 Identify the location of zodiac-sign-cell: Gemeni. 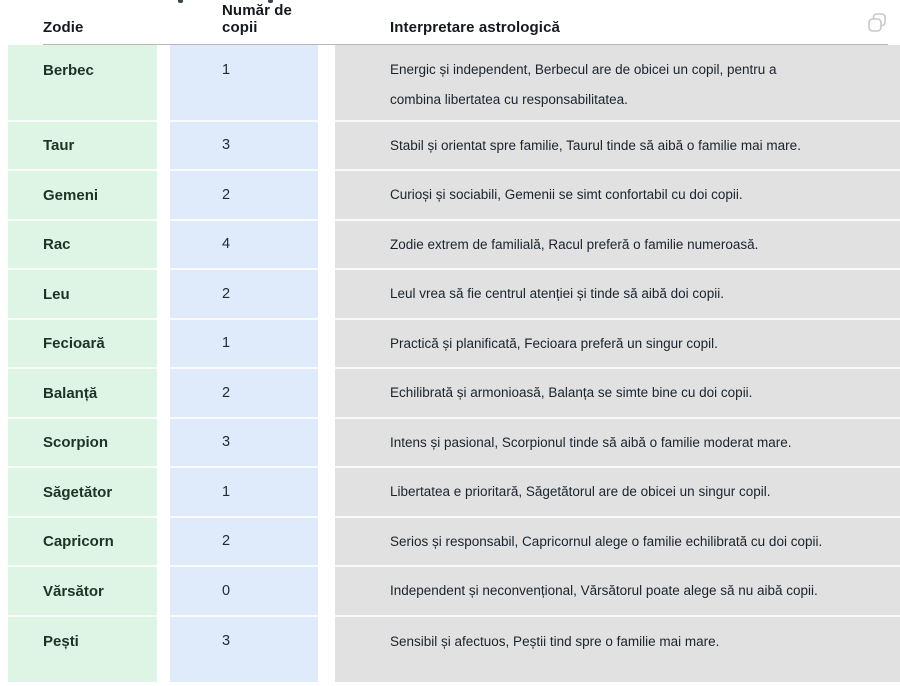
(82, 194).